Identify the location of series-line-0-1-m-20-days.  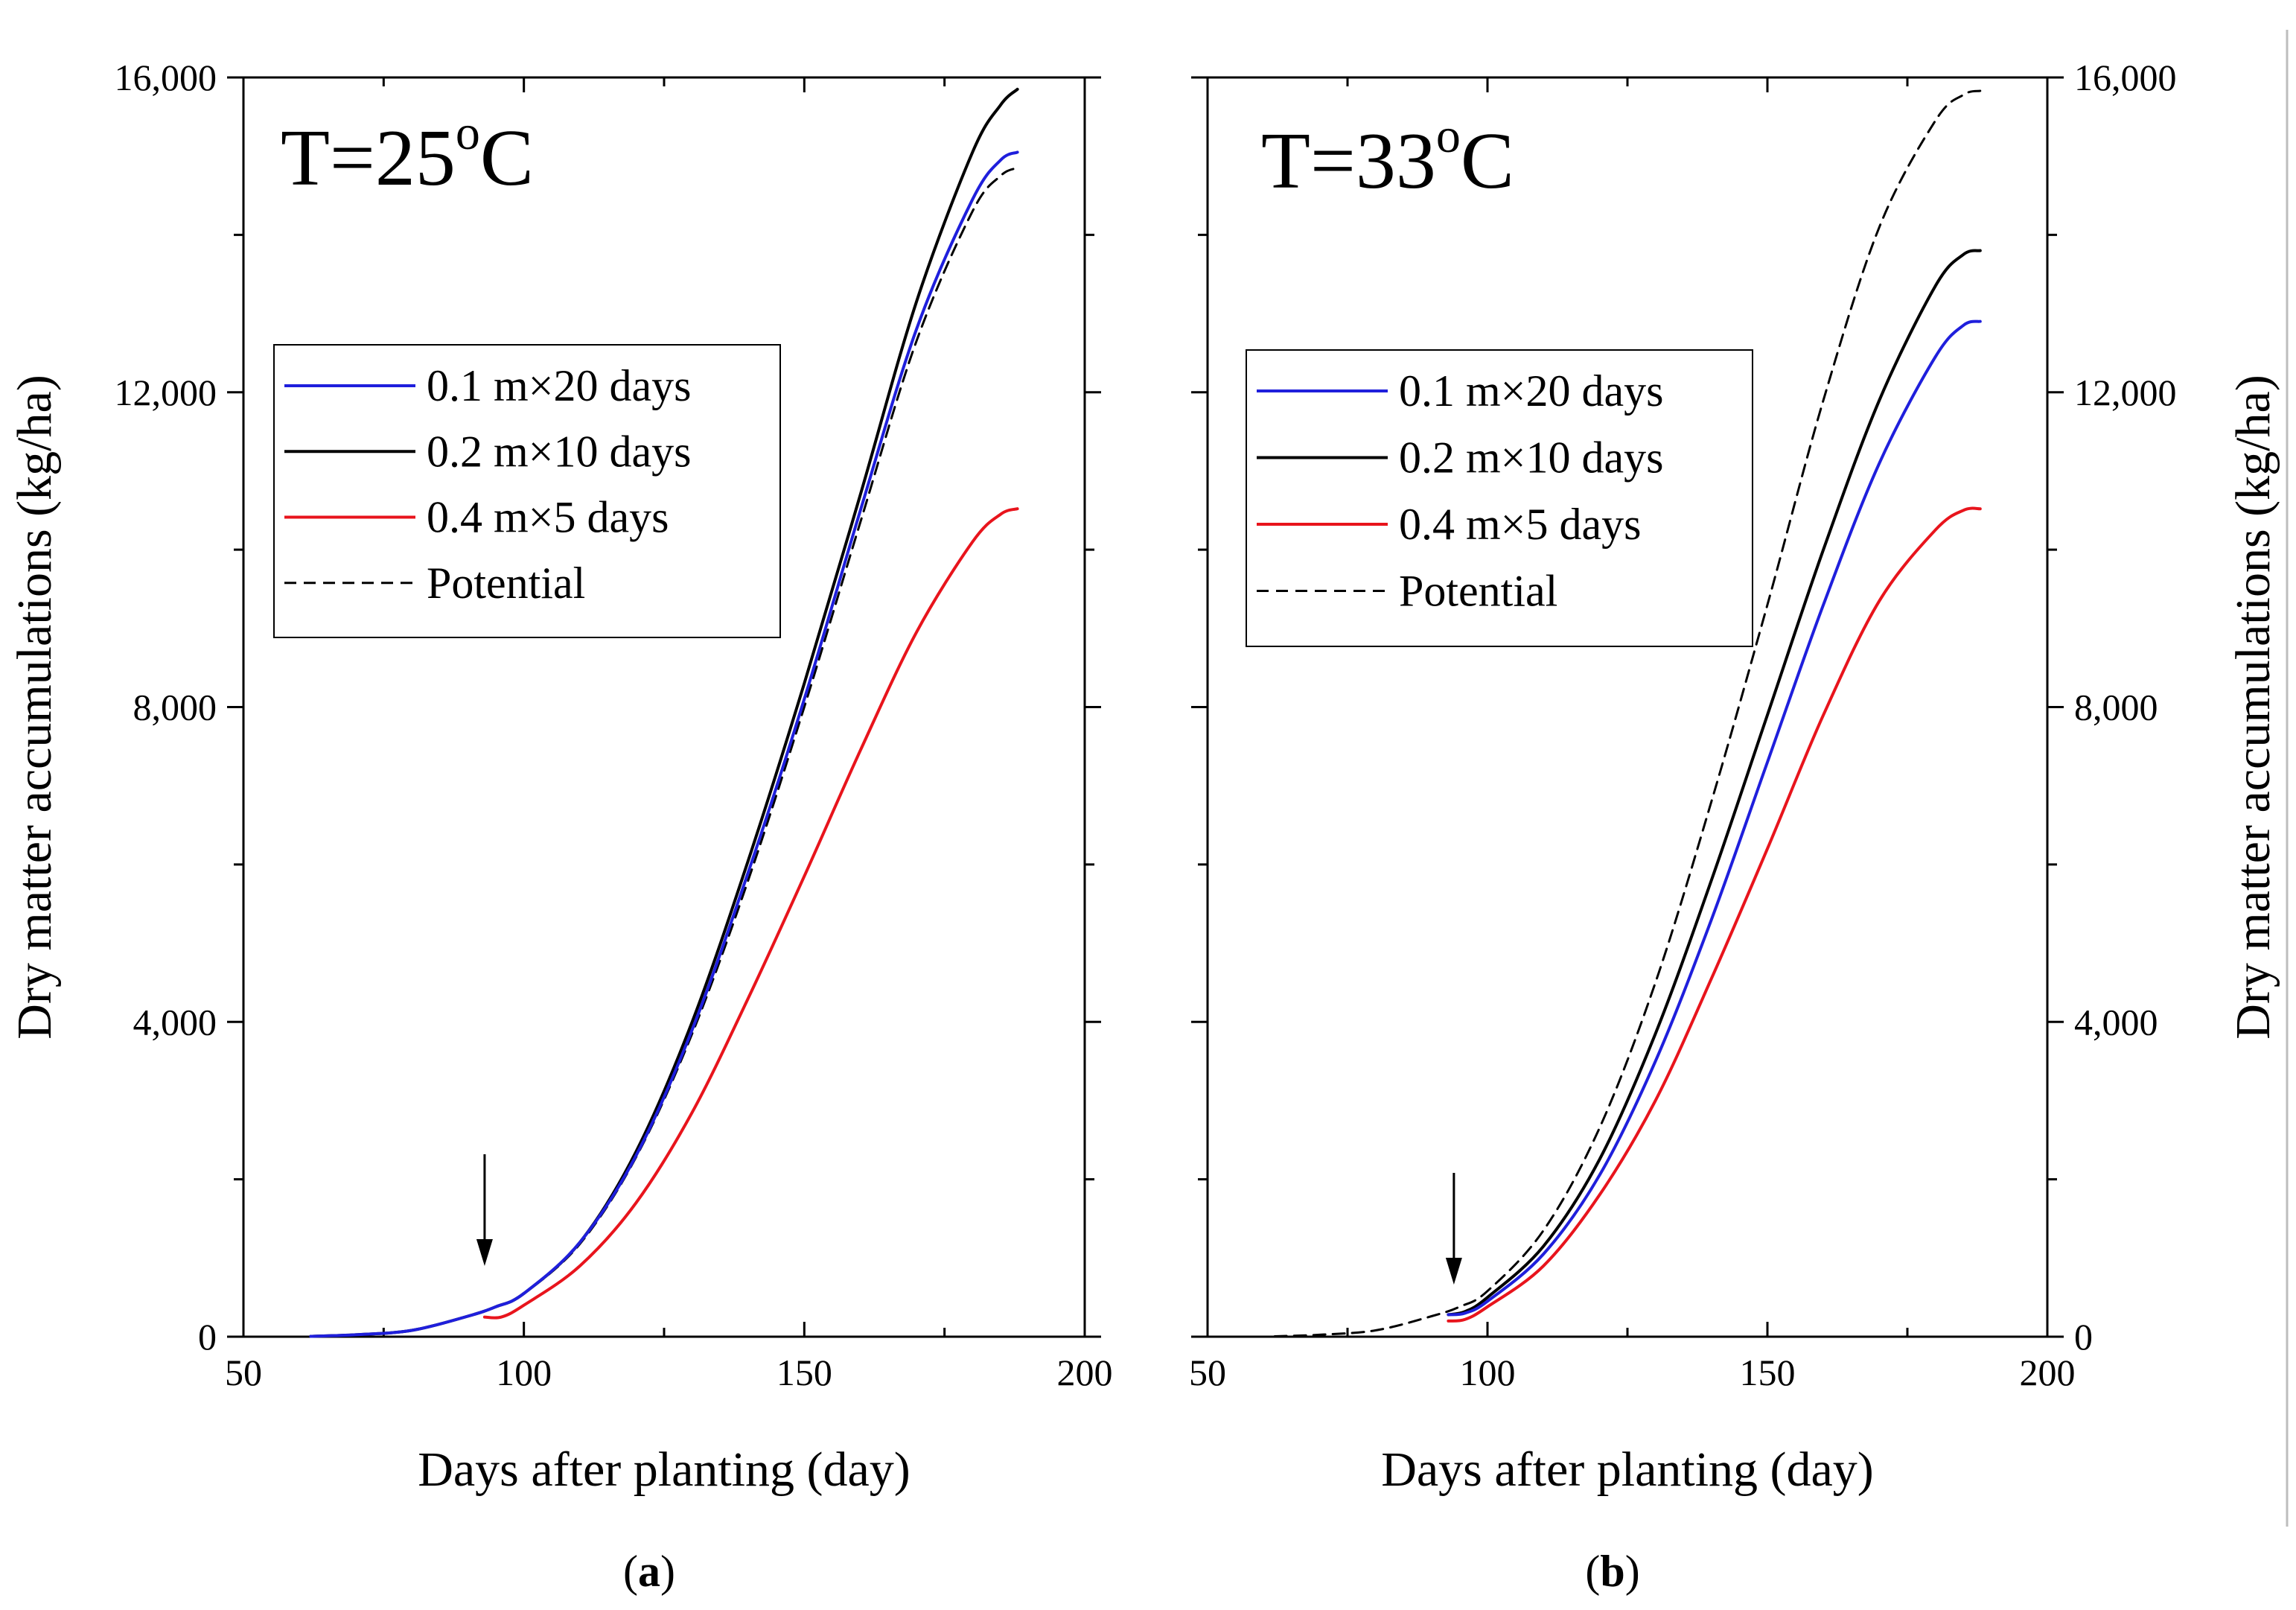
(1714, 818).